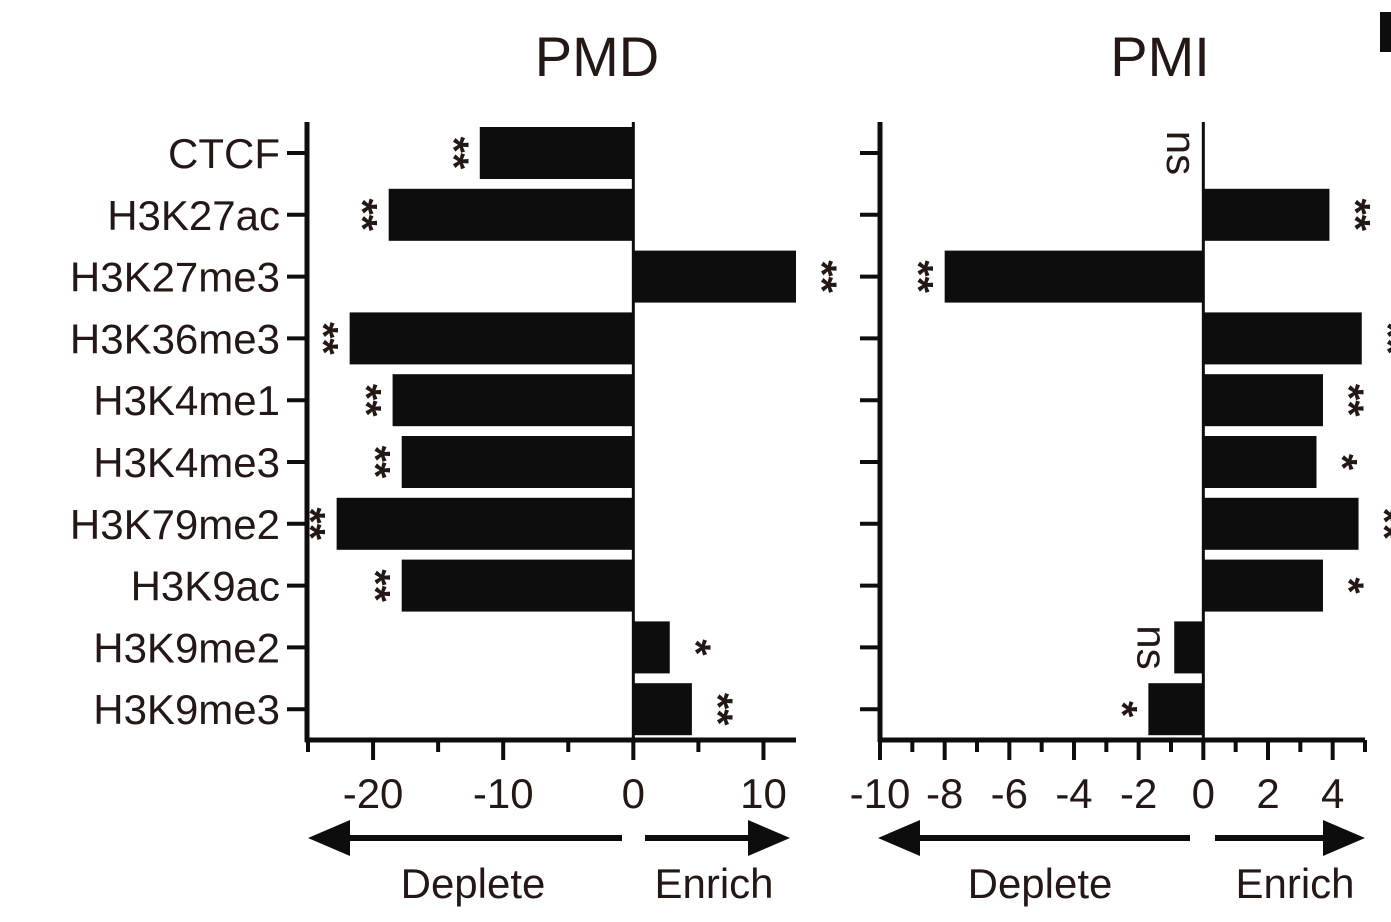 The width and height of the screenshot is (1391, 922). Describe the element at coordinates (175, 277) in the screenshot. I see `category-label-2: H3K27me3` at that location.